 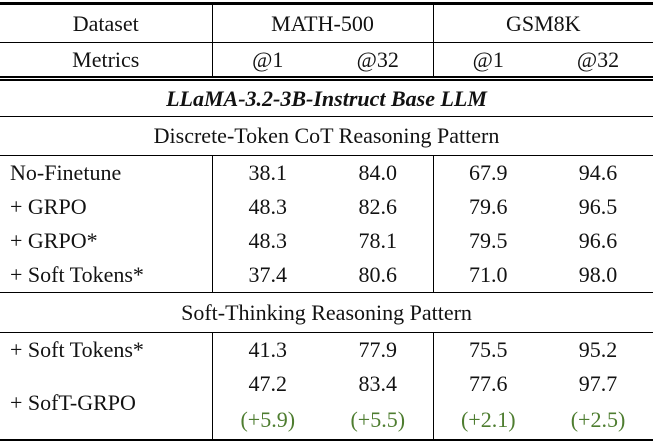 What do you see at coordinates (598, 419) in the screenshot?
I see `gsm8k-at32-delta: (+2.5)` at bounding box center [598, 419].